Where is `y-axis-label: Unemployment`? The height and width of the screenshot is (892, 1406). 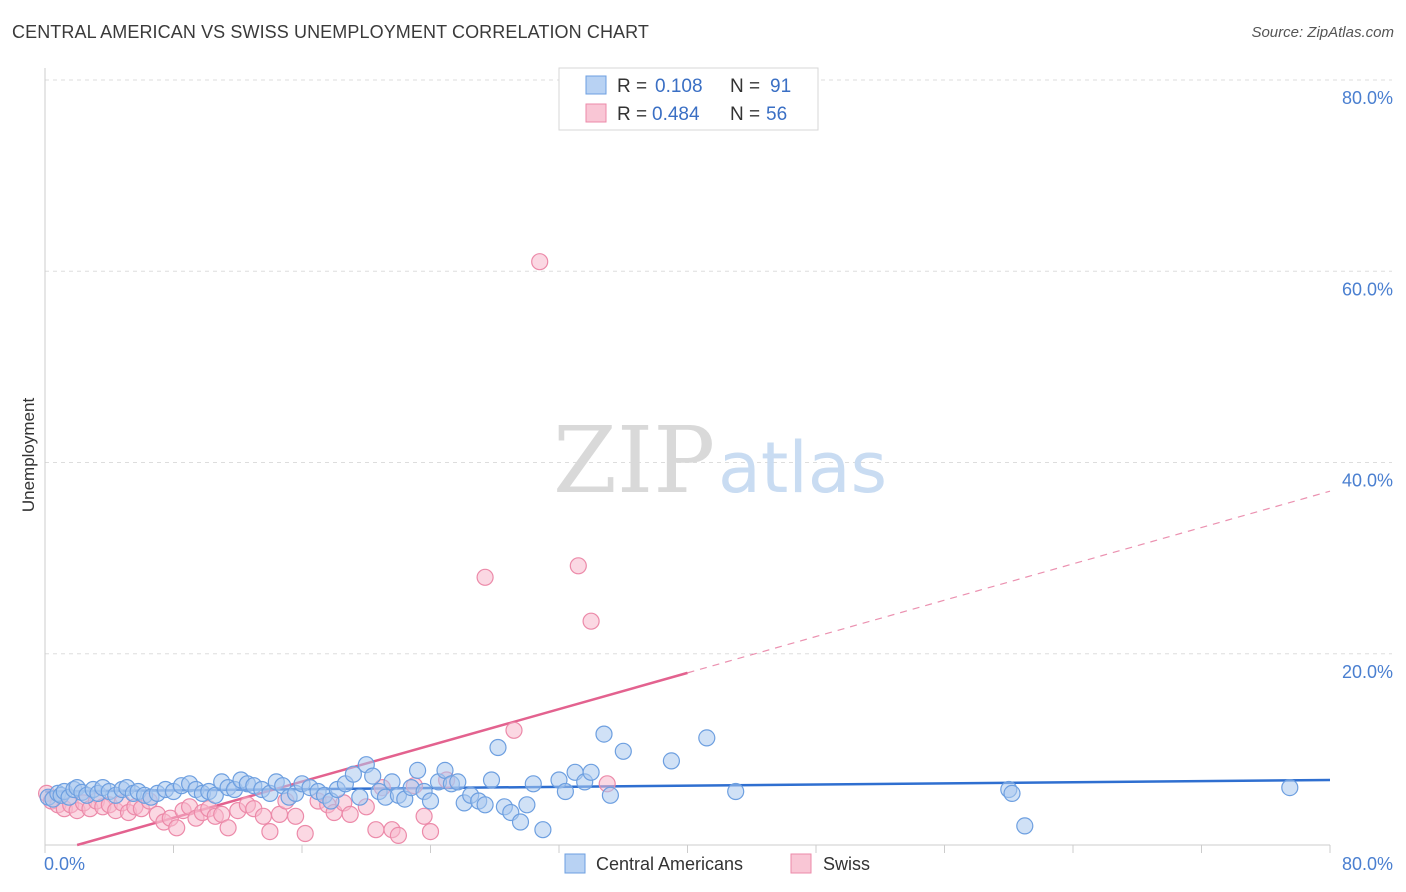 y-axis-label: Unemployment is located at coordinates (28, 455).